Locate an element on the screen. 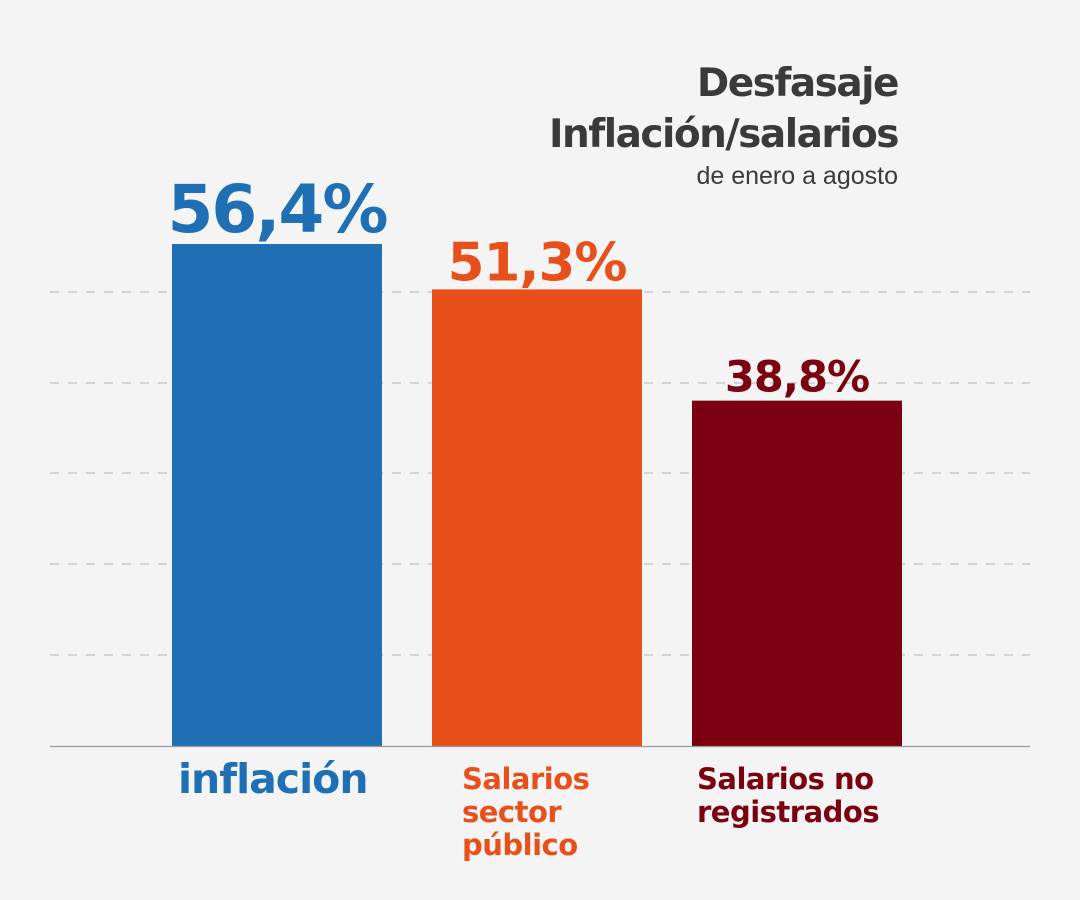 This screenshot has width=1080, height=900. value-label-2: 51,3% is located at coordinates (537, 262).